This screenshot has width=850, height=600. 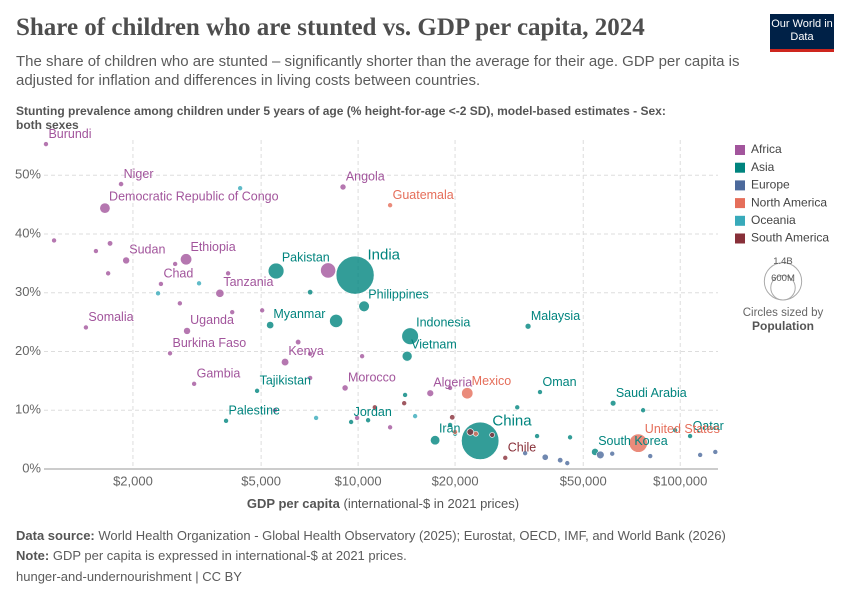 What do you see at coordinates (583, 480) in the screenshot?
I see `x-tick-label: $50,000` at bounding box center [583, 480].